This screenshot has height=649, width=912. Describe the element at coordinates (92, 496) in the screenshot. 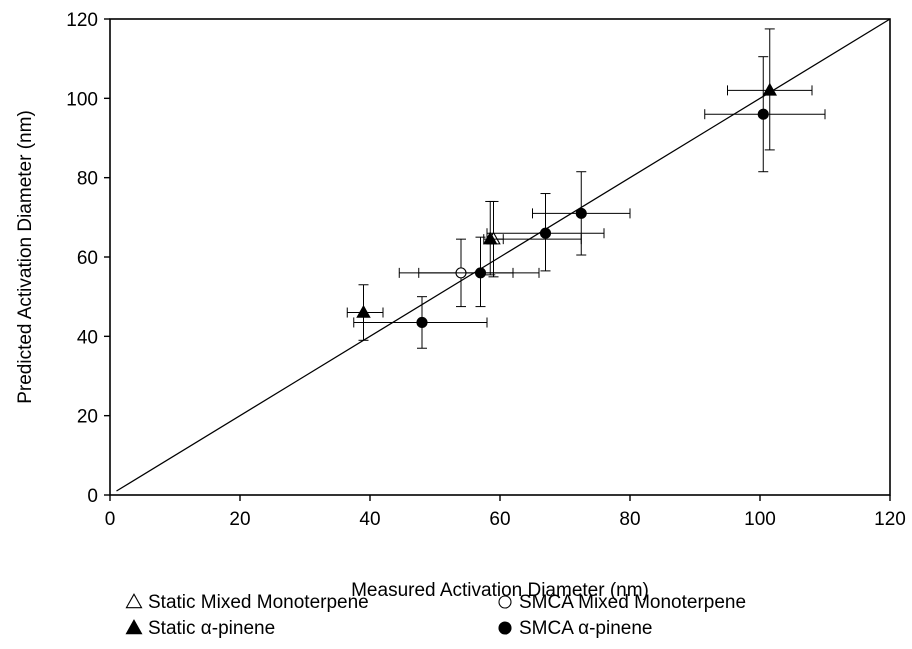

I see `y-tick-label: 0` at that location.